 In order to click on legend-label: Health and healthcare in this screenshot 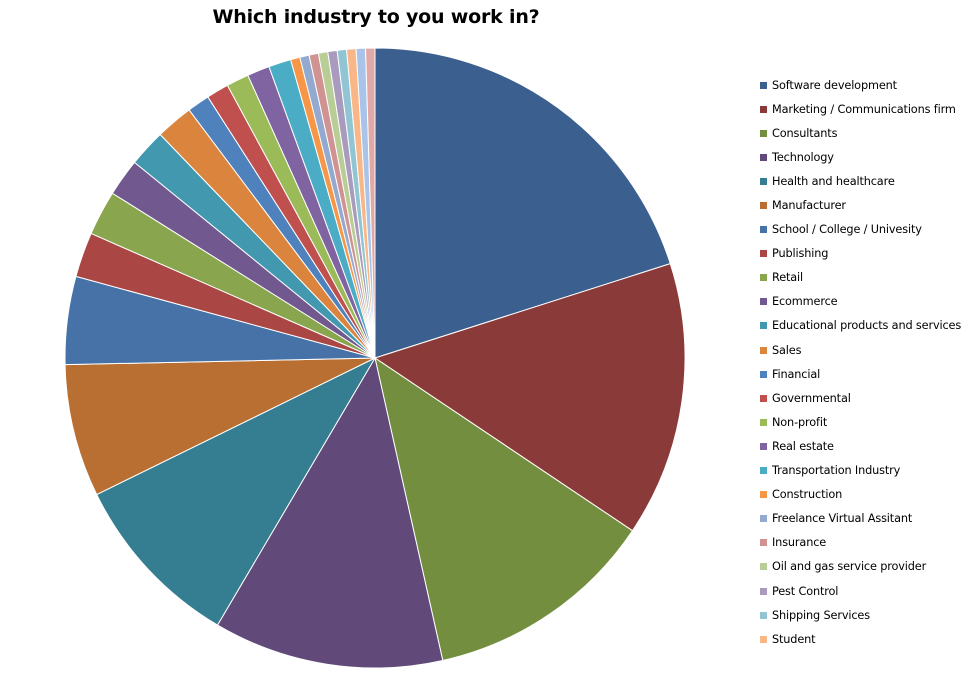, I will do `click(833, 181)`.